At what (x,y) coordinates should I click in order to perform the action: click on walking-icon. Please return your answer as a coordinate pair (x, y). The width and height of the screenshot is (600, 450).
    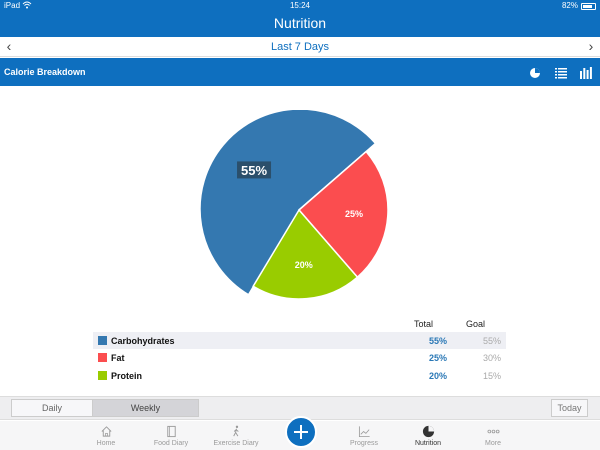
    Looking at the image, I should click on (235, 431).